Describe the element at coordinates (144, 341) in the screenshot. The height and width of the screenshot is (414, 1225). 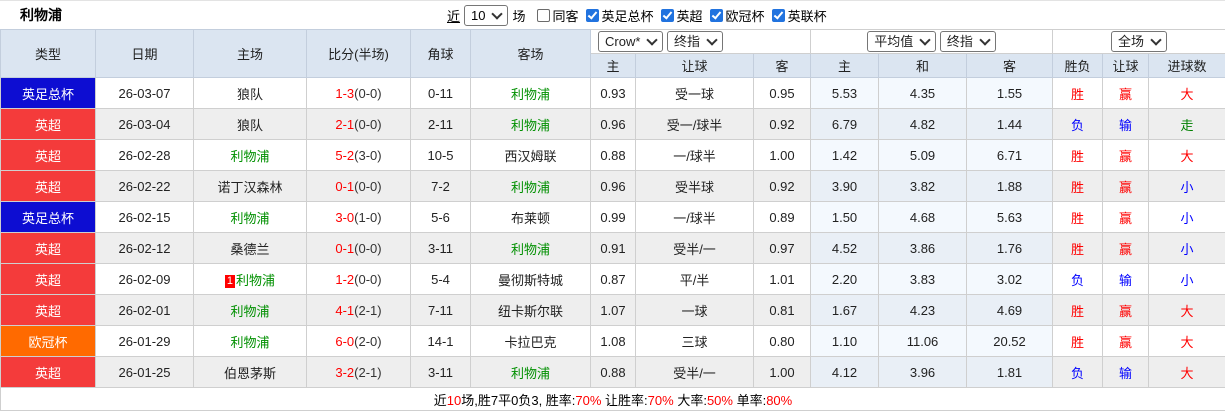
I see `date-cell: 26-01-29` at that location.